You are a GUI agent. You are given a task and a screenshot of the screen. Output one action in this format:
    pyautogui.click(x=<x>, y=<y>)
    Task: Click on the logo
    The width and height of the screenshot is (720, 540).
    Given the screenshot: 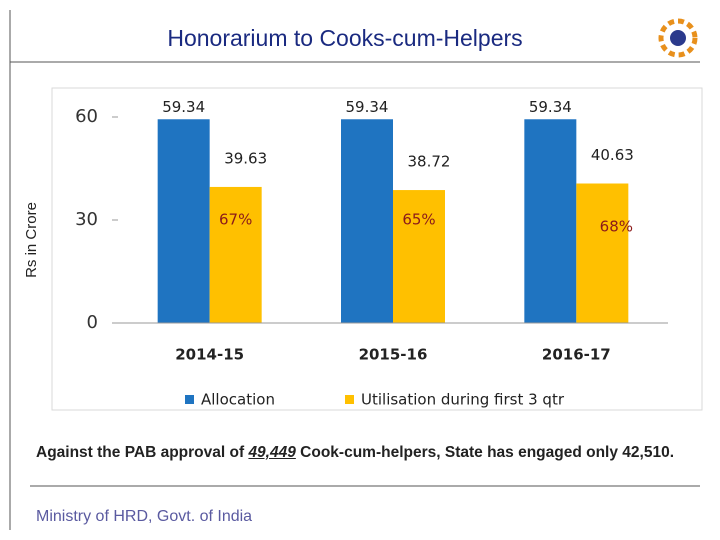 What is the action you would take?
    pyautogui.click(x=678, y=38)
    